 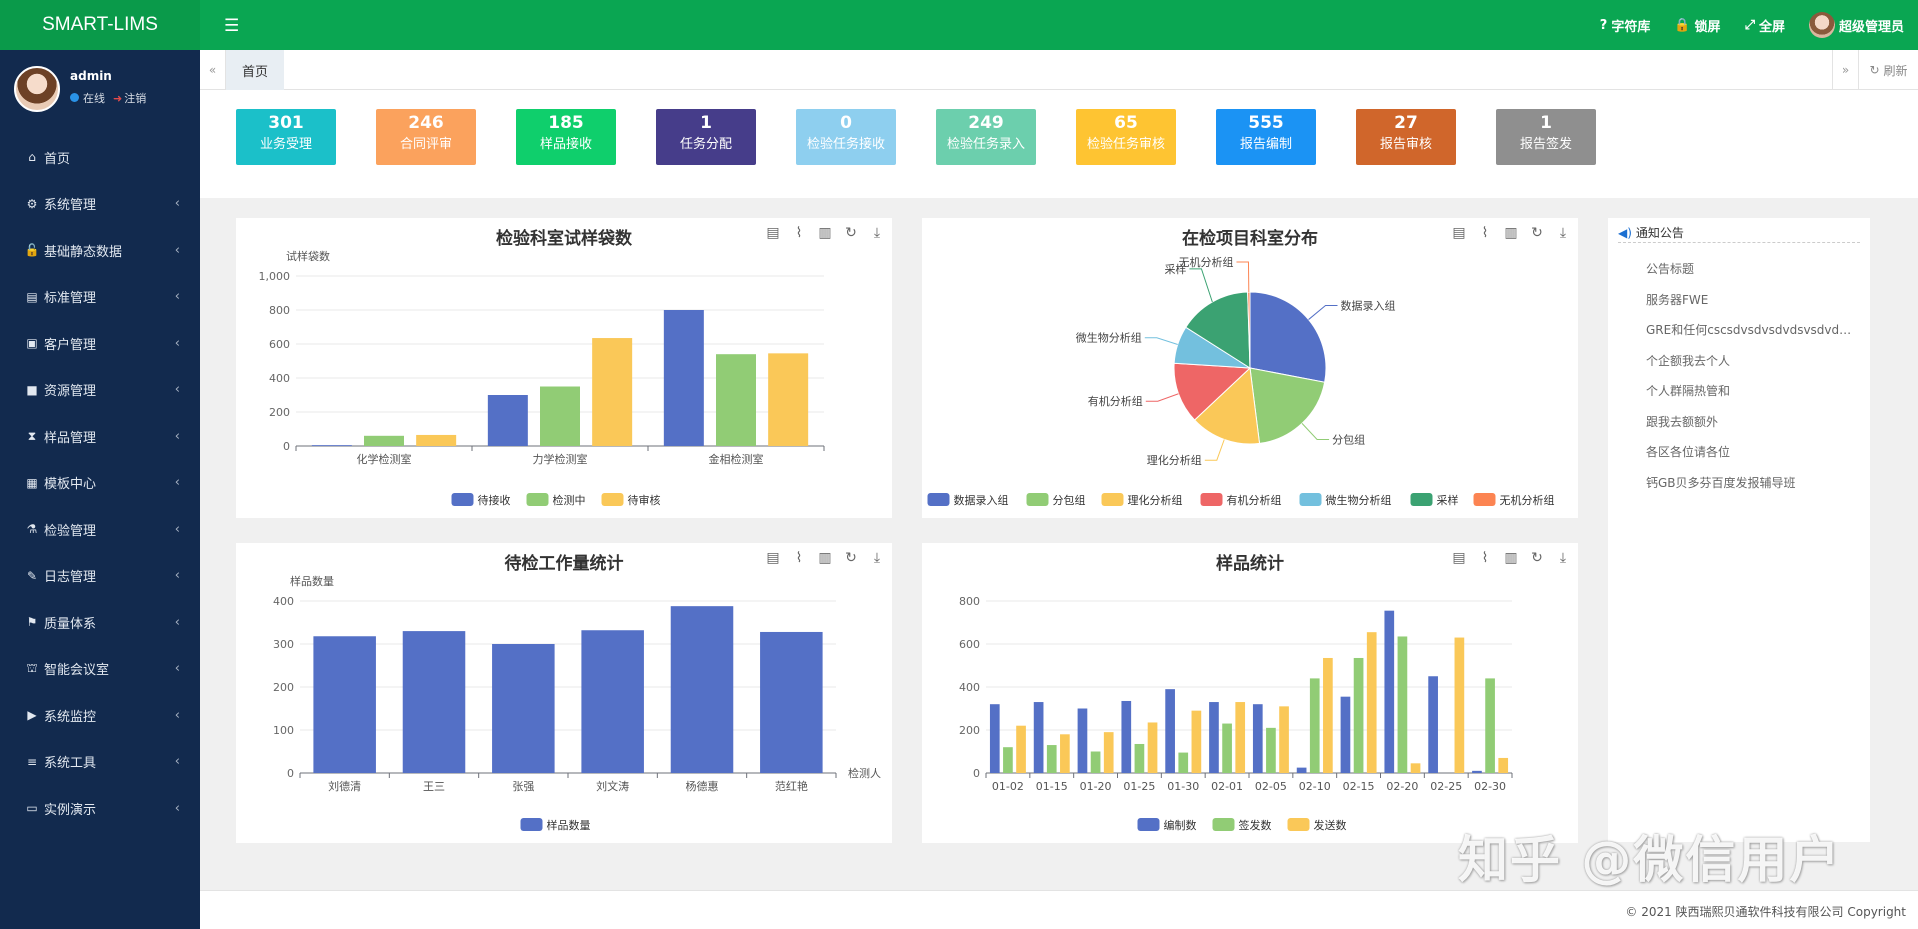 I want to click on stat-value: 249, so click(x=986, y=123).